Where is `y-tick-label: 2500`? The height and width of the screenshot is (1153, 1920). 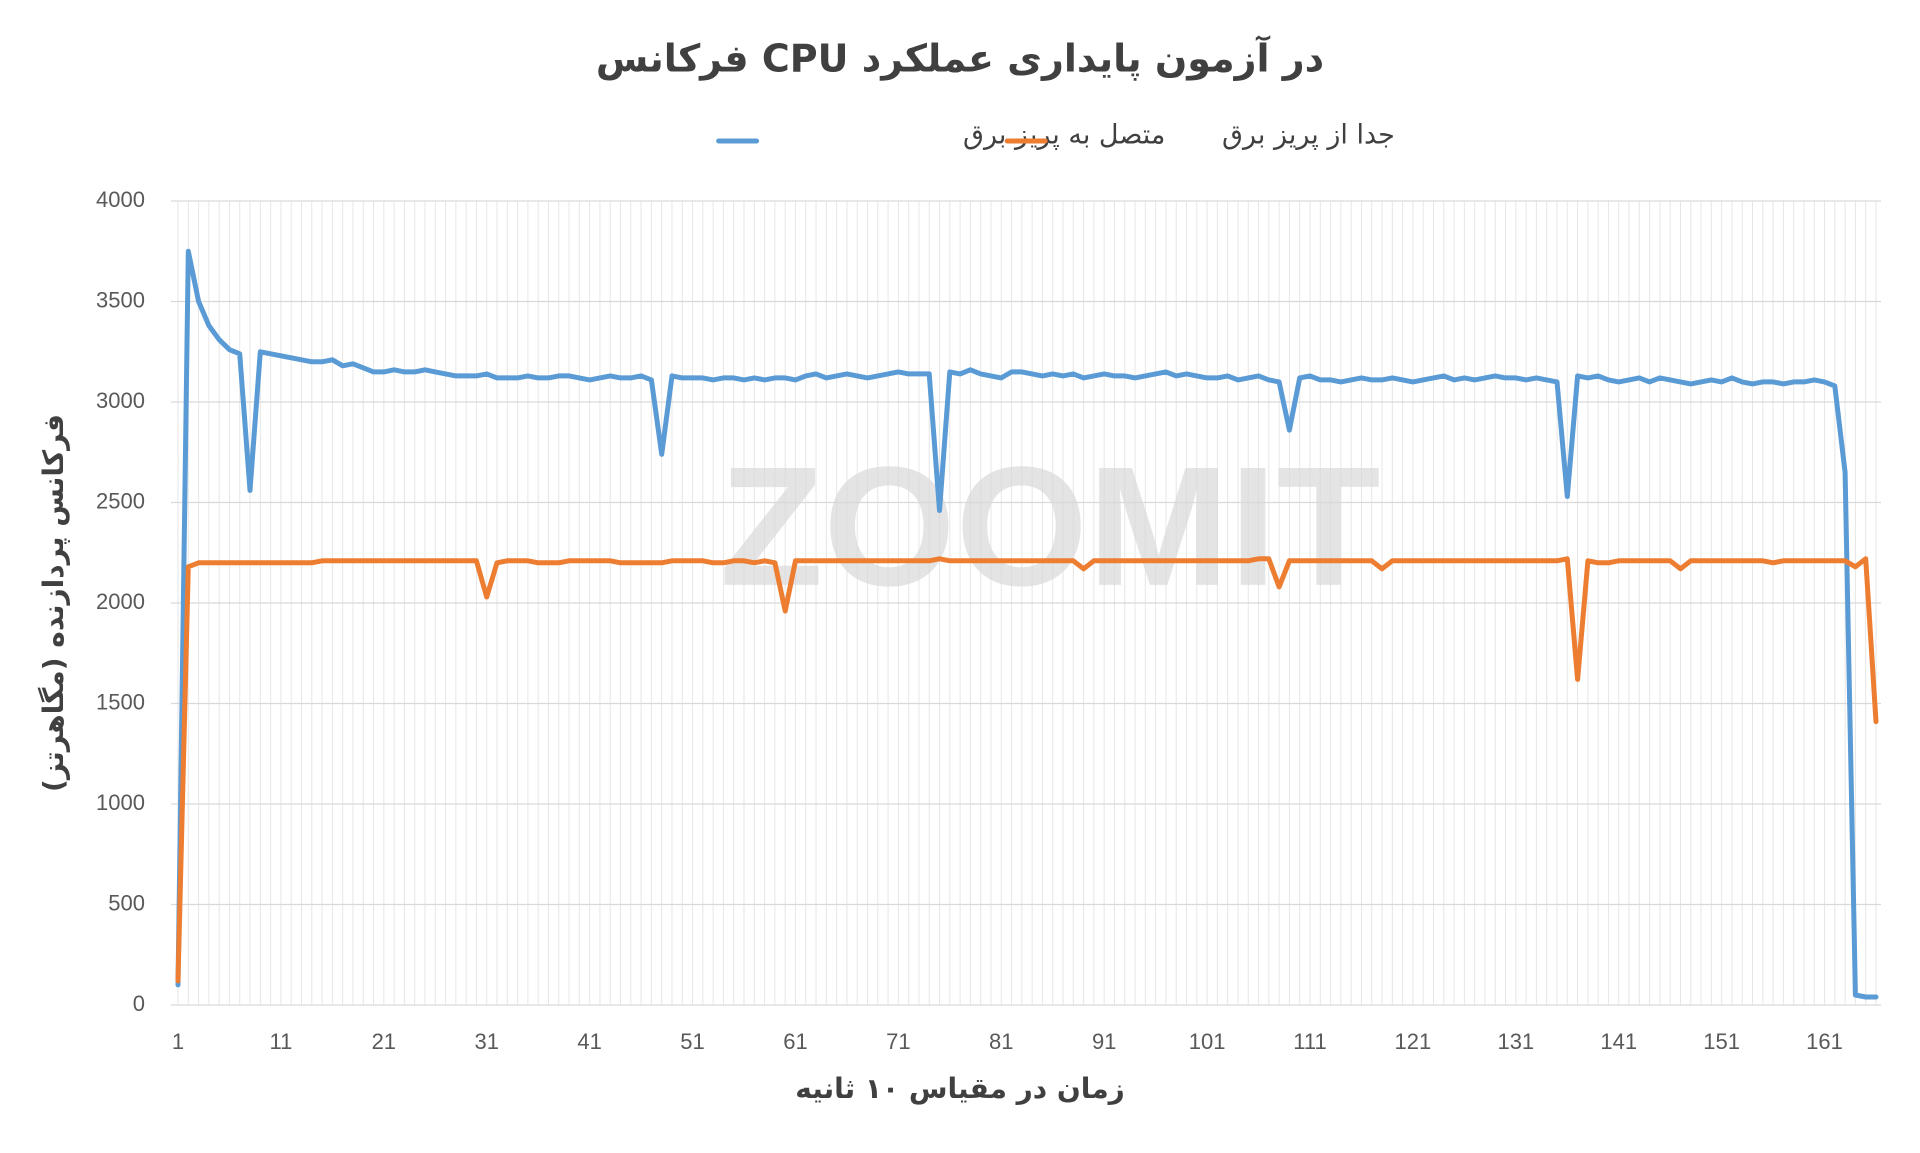
y-tick-label: 2500 is located at coordinates (120, 500).